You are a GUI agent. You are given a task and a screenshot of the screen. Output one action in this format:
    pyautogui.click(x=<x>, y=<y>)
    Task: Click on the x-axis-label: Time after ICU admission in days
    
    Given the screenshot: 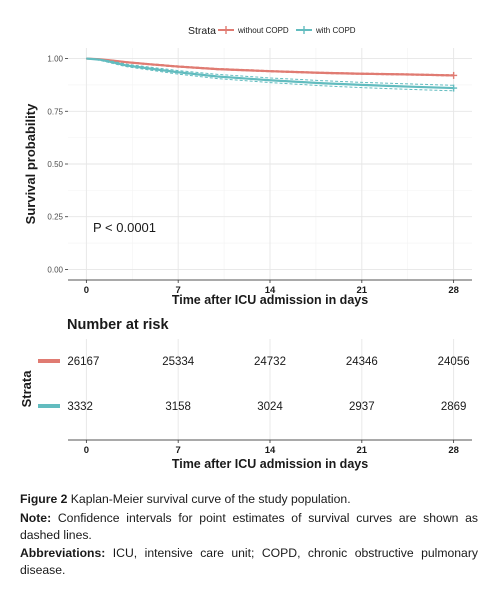 What is the action you would take?
    pyautogui.click(x=270, y=300)
    